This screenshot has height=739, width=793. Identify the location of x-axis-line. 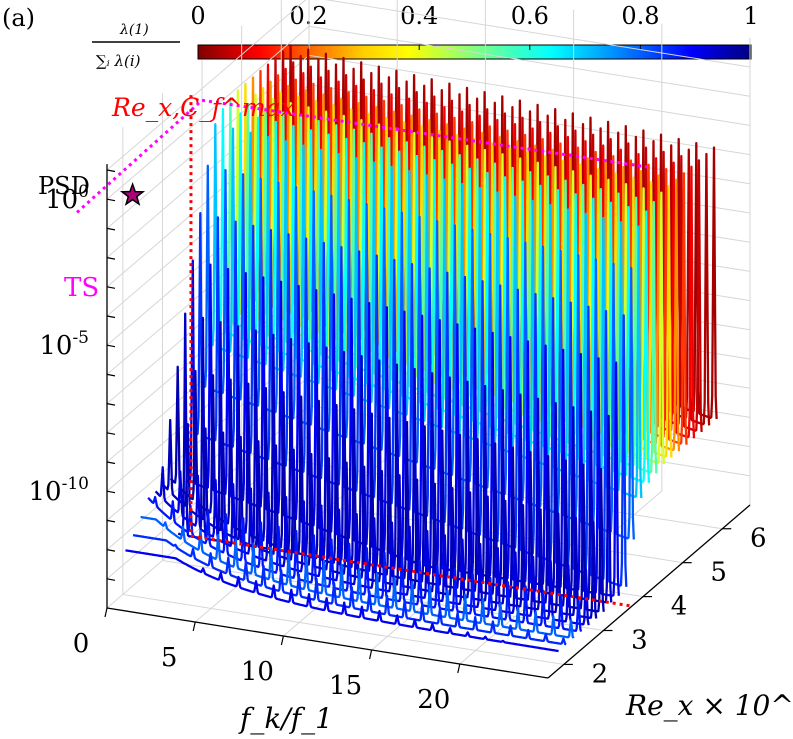
(327, 643).